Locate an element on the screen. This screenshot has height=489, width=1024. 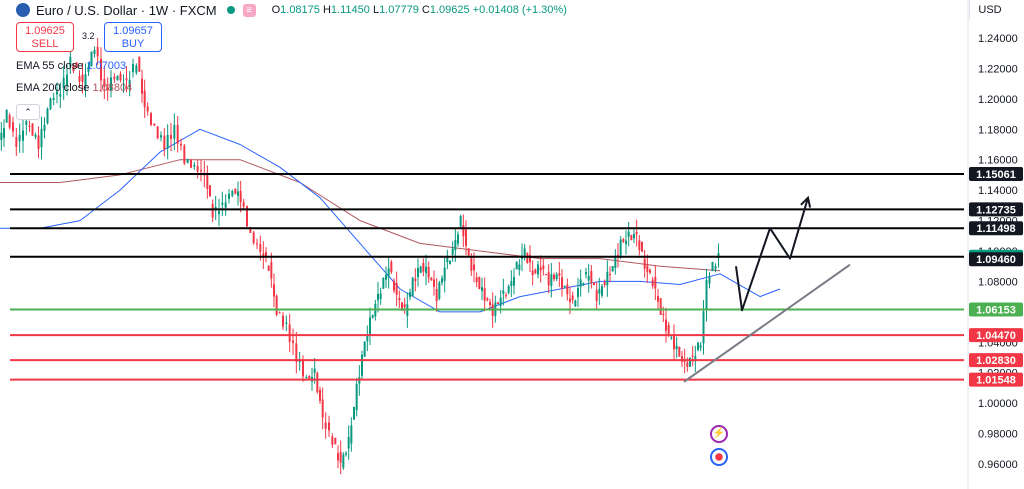
trend-line is located at coordinates (767, 323).